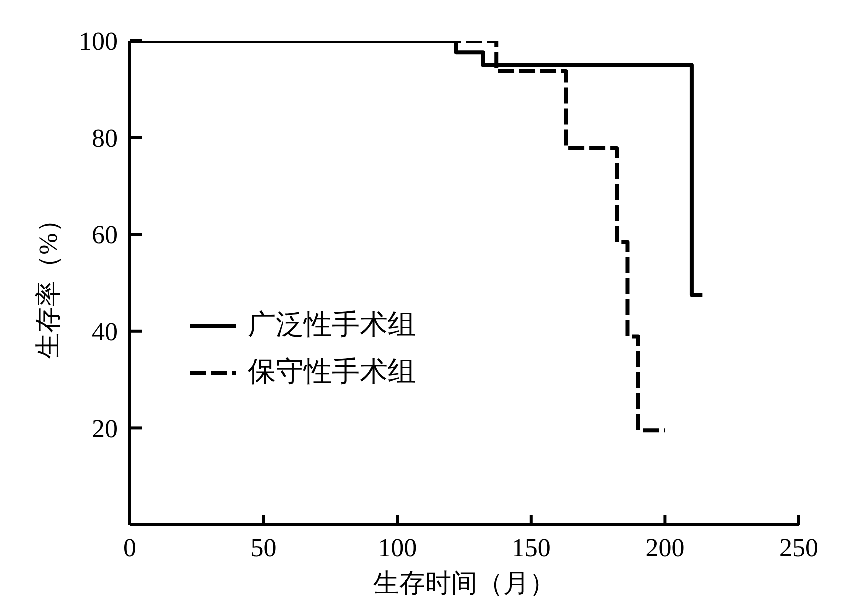 The height and width of the screenshot is (612, 844). Describe the element at coordinates (332, 326) in the screenshot. I see `legend-label: 广泛性手术组` at that location.